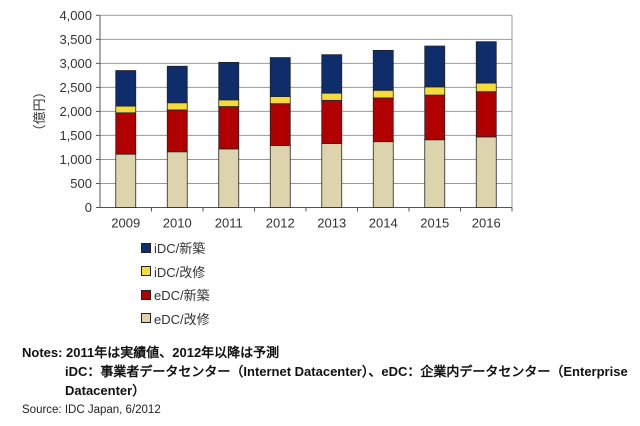  I want to click on legend: iDC/新築 iDC/改修 eDC/新築 eDC/改修, so click(175, 283).